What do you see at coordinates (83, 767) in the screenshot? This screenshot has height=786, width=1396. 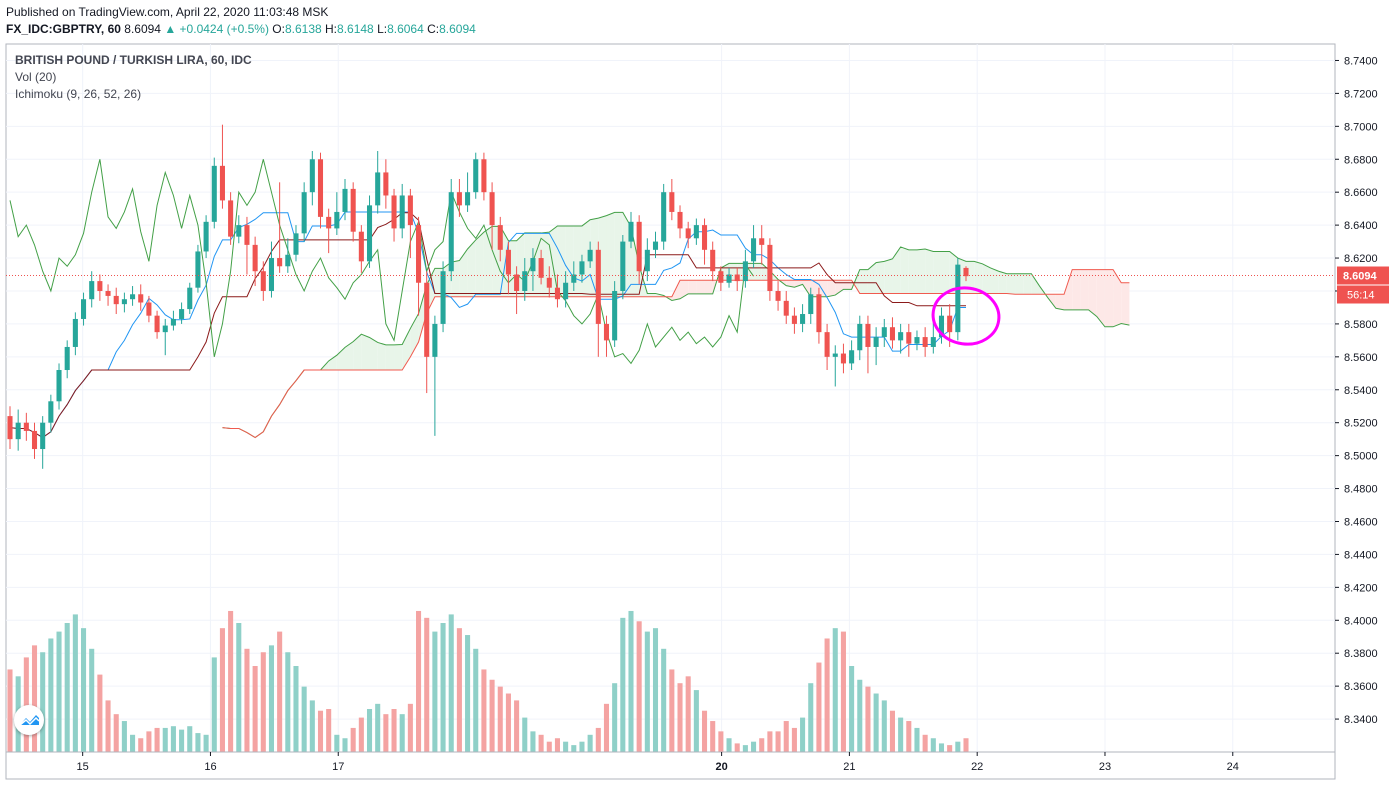 I see `x-tick-label: 15` at bounding box center [83, 767].